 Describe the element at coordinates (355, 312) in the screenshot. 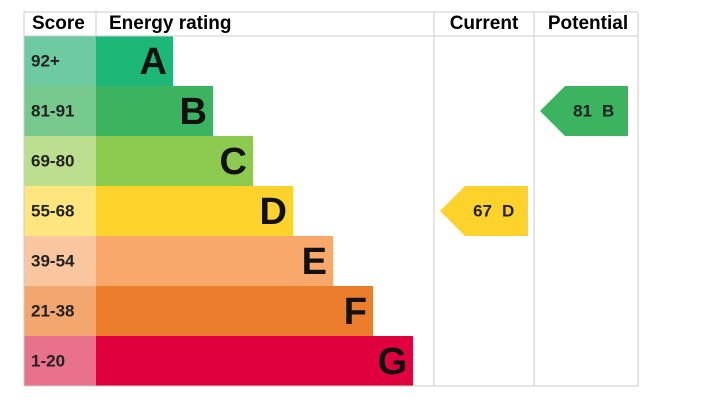

I see `rating-letter: F` at that location.